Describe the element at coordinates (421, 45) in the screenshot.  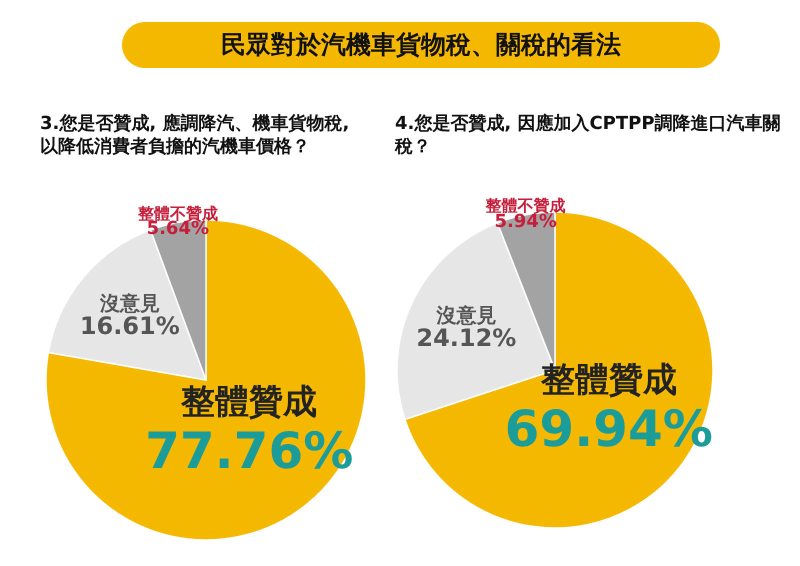
I see `text: 民眾對於汽機車貨物稅、關稅的看法` at that location.